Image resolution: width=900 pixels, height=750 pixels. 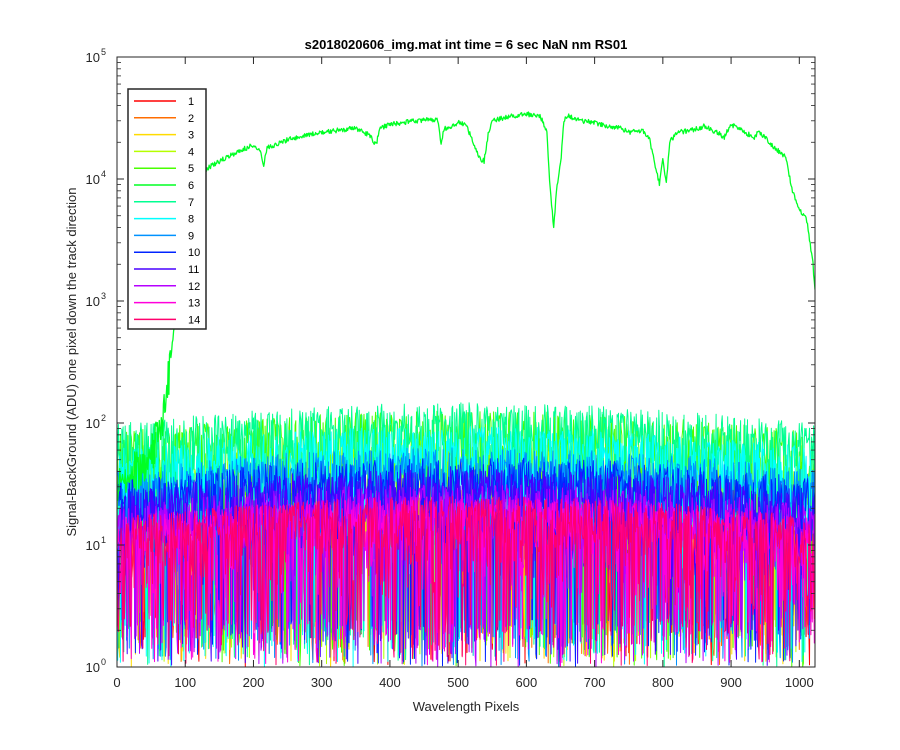 What do you see at coordinates (322, 682) in the screenshot?
I see `x-tick-label: 300` at bounding box center [322, 682].